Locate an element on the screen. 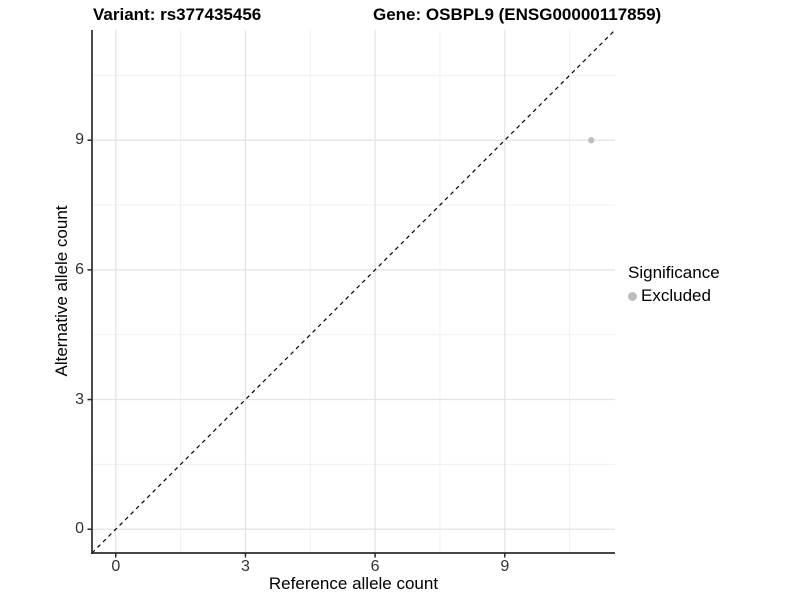 This screenshot has height=600, width=800. gene-title: Gene: OSBPL9 (ENSG00000117859) is located at coordinates (517, 14).